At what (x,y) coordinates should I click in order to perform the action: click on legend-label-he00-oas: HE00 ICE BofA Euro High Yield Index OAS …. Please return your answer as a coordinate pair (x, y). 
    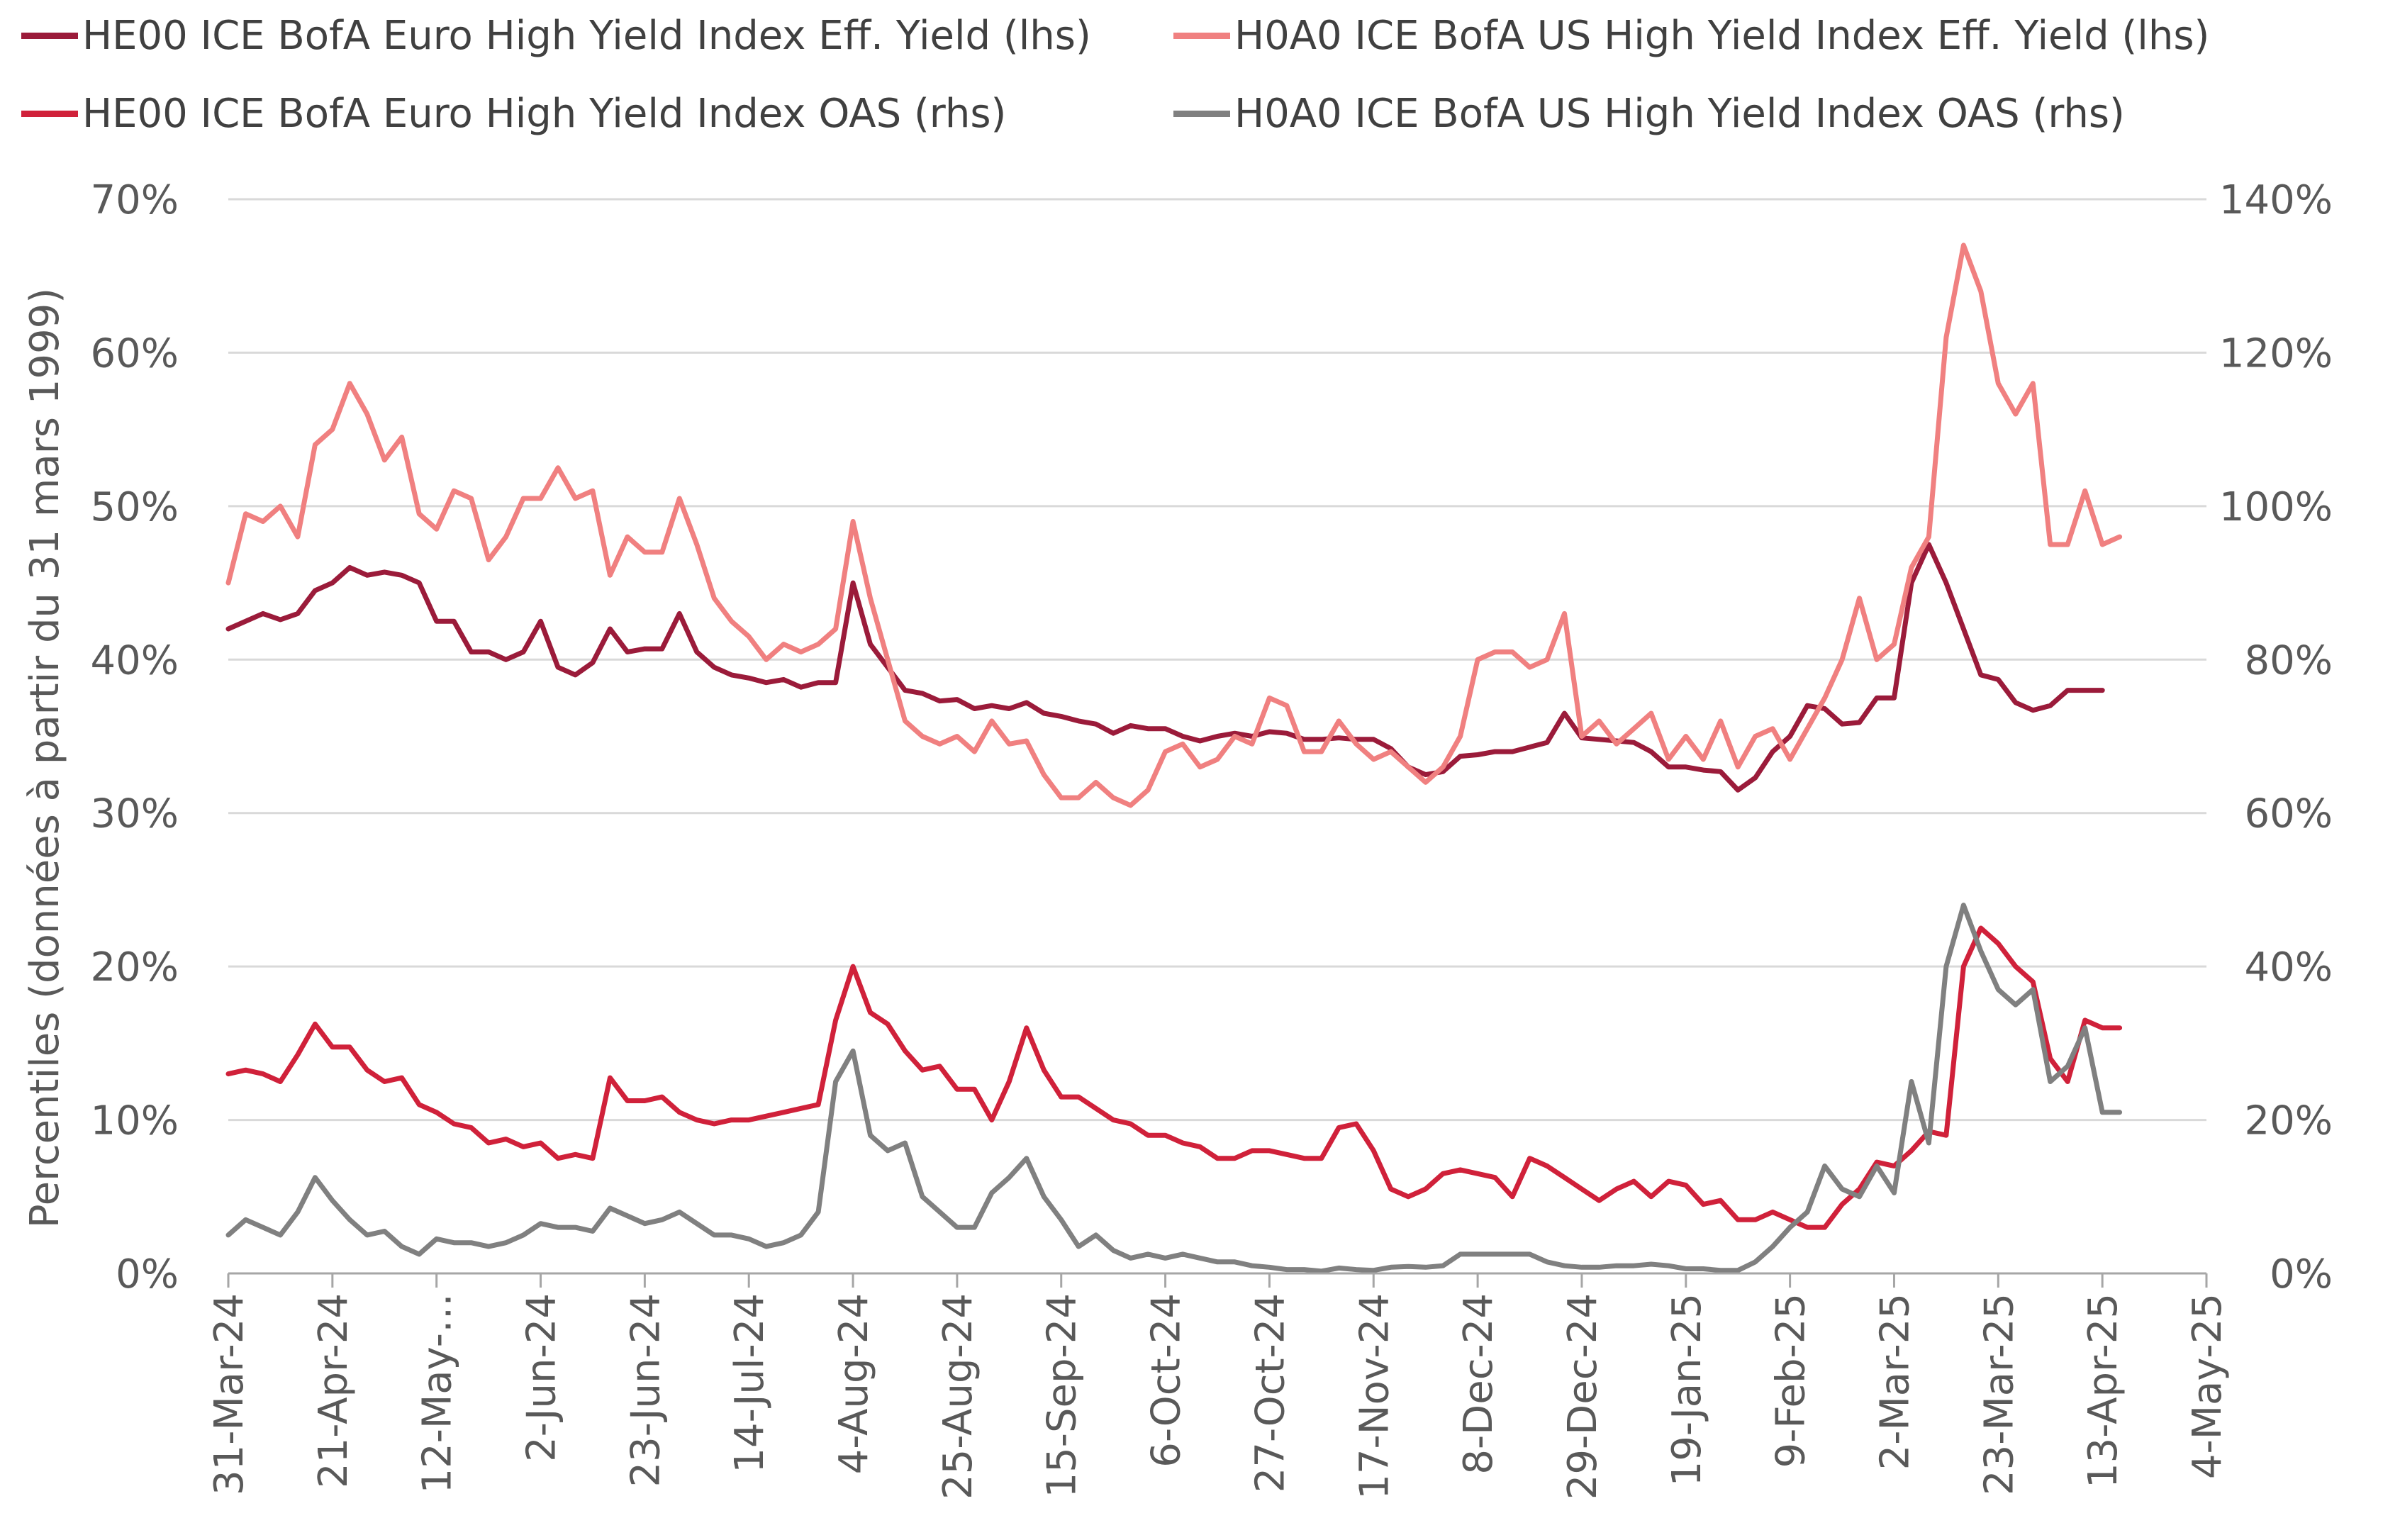
    Looking at the image, I should click on (545, 114).